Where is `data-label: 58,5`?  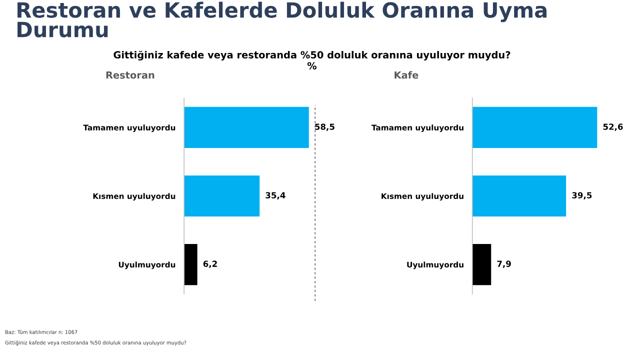
data-label: 58,5 is located at coordinates (324, 127).